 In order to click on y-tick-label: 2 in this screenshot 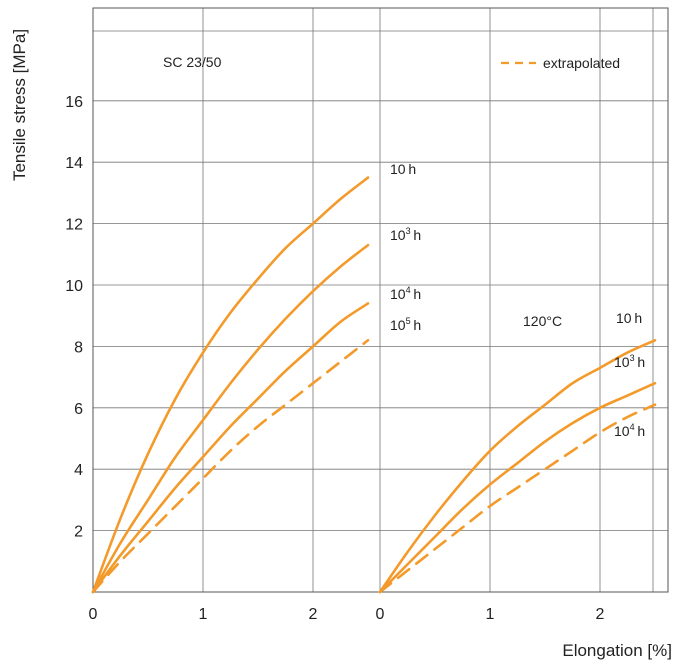, I will do `click(78, 532)`.